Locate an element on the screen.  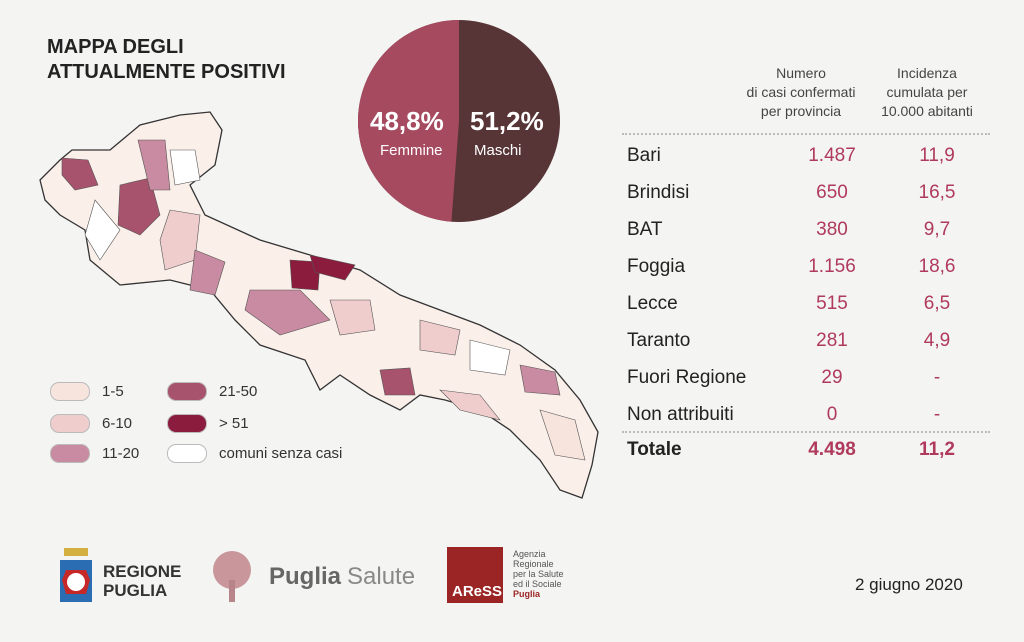
maschi-percent: 51,2% is located at coordinates (507, 121).